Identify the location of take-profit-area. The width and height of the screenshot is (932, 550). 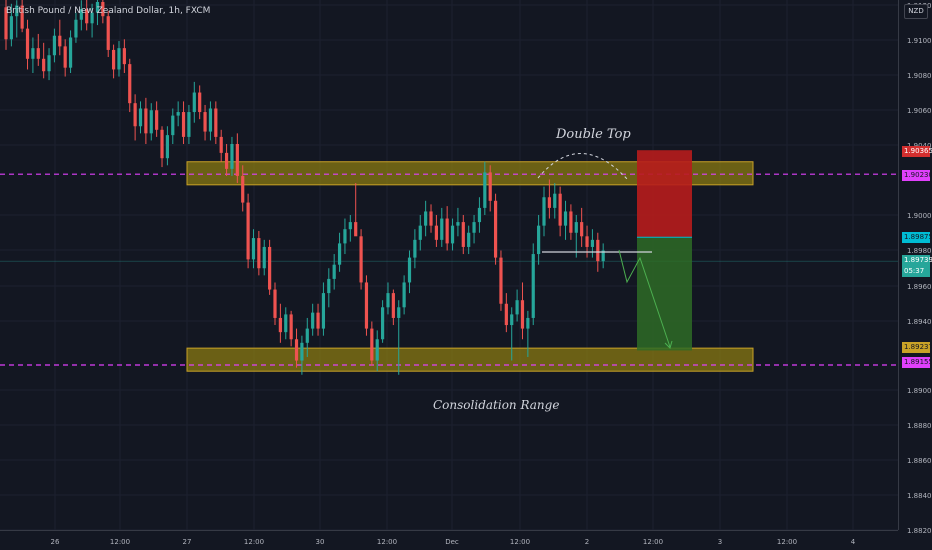
(664, 294).